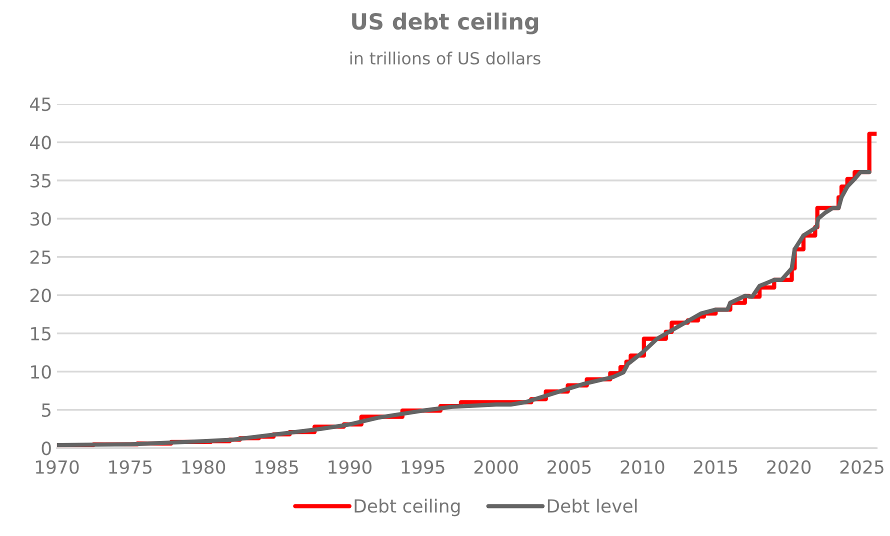  I want to click on y-tick-label: 45, so click(40, 105).